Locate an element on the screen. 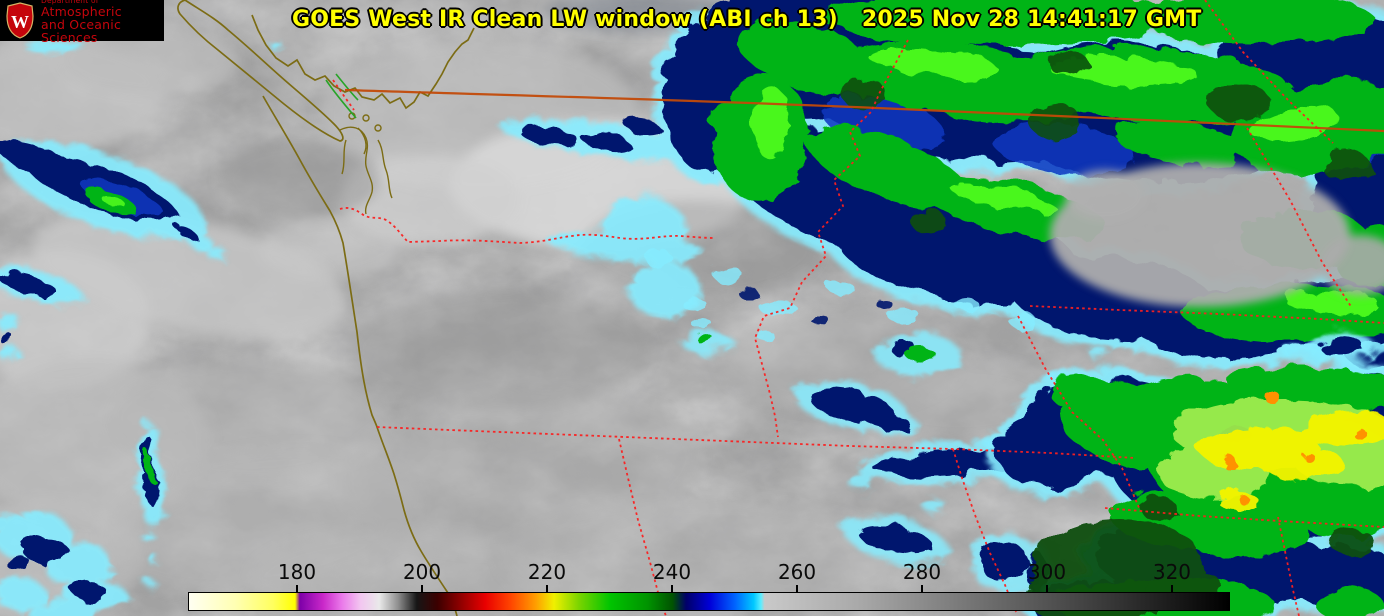  colorbar-tick-label: 180 is located at coordinates (297, 572).